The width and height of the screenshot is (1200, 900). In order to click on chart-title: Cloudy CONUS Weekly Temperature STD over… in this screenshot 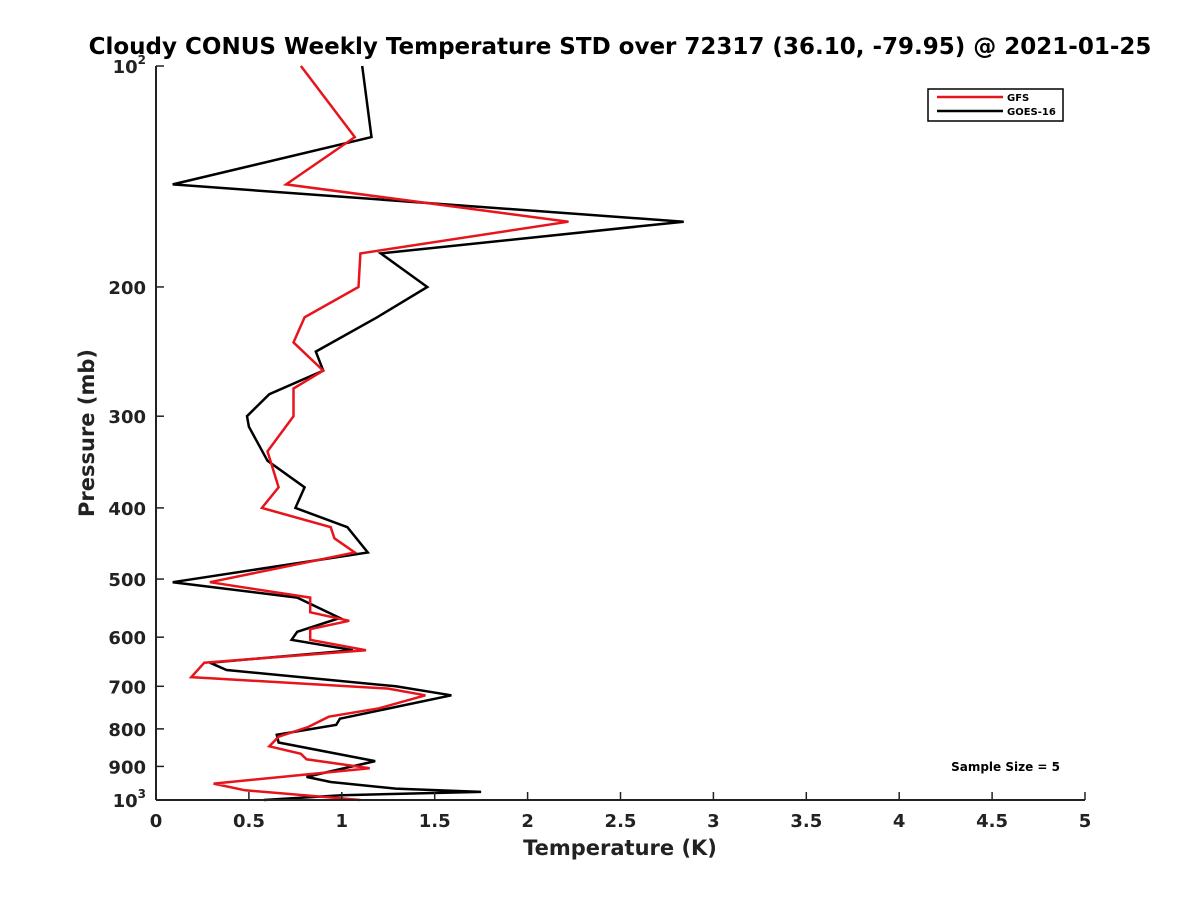, I will do `click(620, 47)`.